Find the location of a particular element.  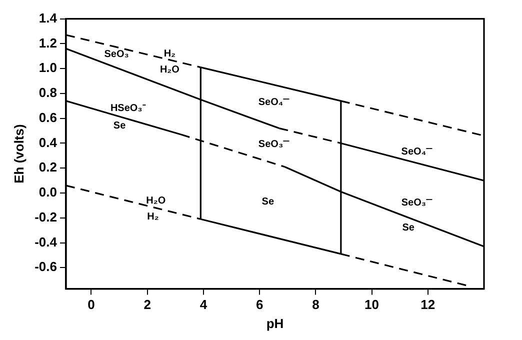

x-tick-label: 10 is located at coordinates (372, 304).